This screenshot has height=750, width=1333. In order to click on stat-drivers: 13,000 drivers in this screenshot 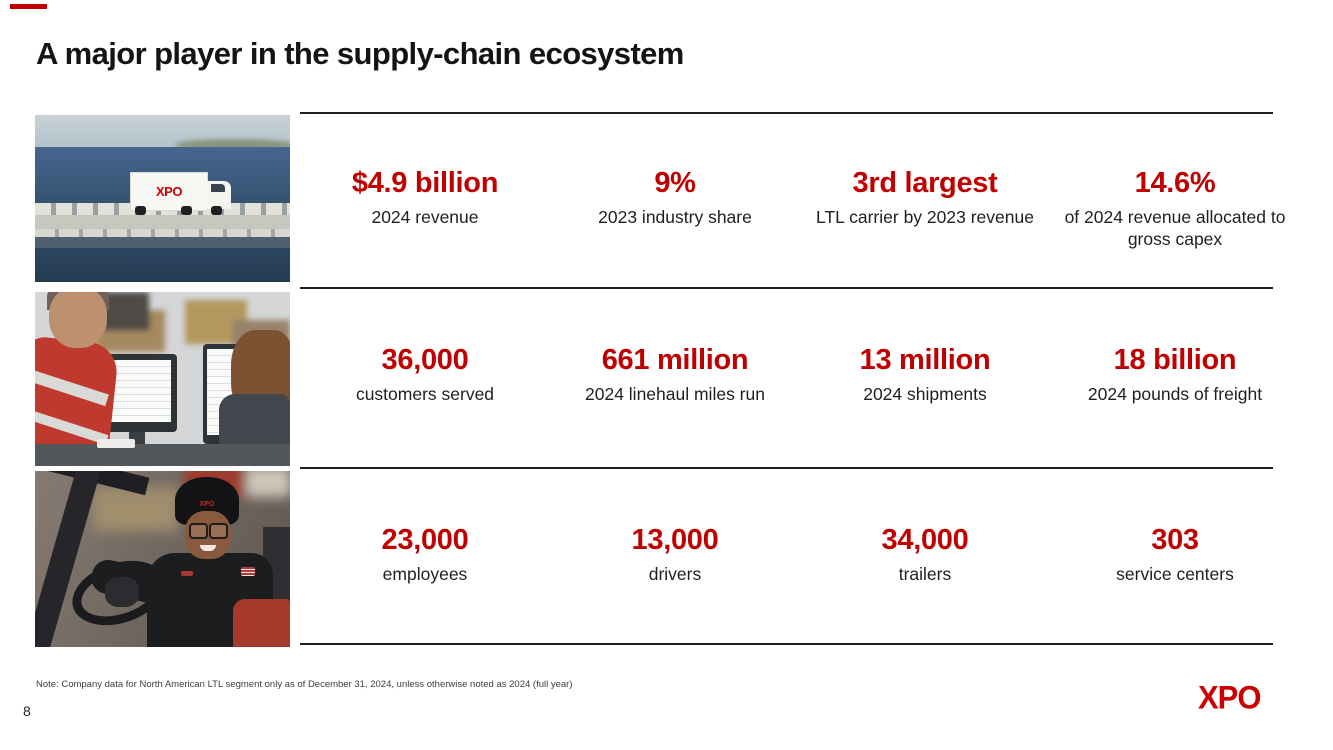, I will do `click(675, 555)`.